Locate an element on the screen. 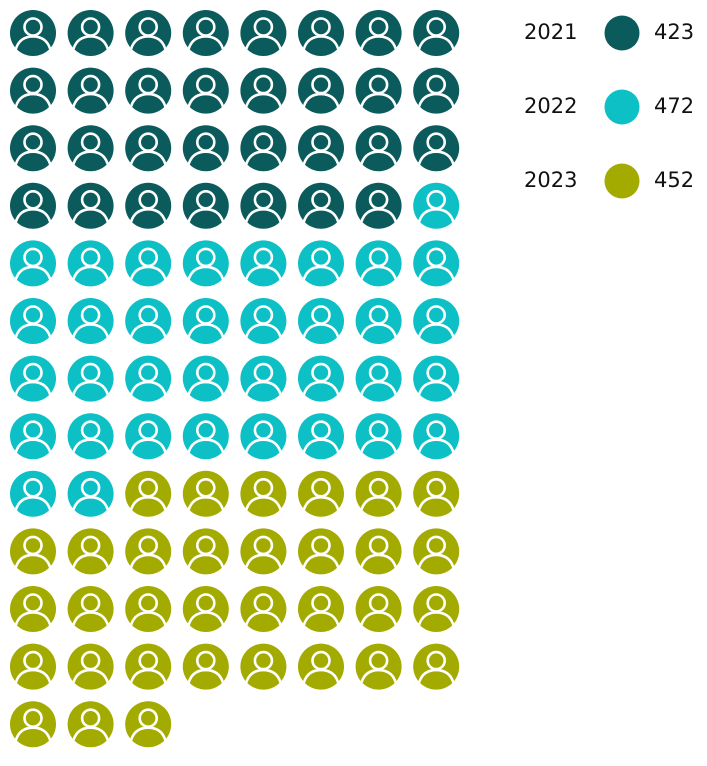  legend-value: 452 is located at coordinates (674, 180).